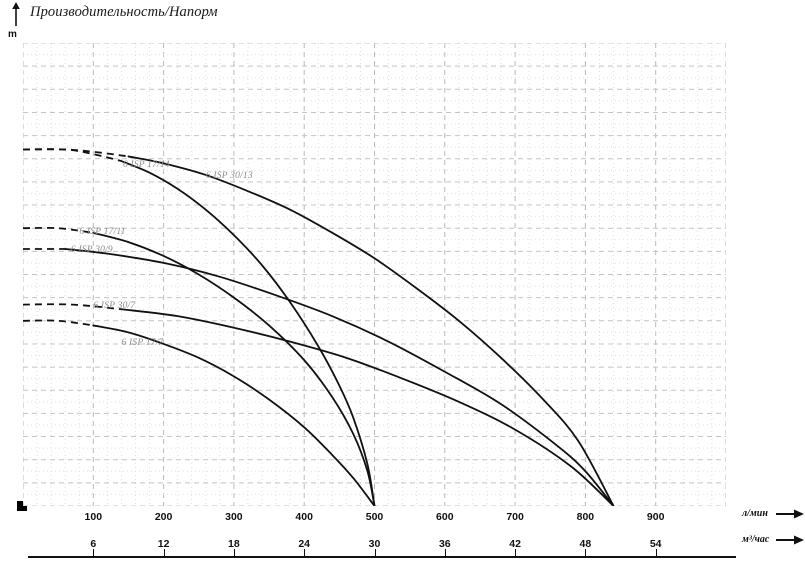 The height and width of the screenshot is (563, 805). What do you see at coordinates (22, 506) in the screenshot?
I see `origin-marker` at bounding box center [22, 506].